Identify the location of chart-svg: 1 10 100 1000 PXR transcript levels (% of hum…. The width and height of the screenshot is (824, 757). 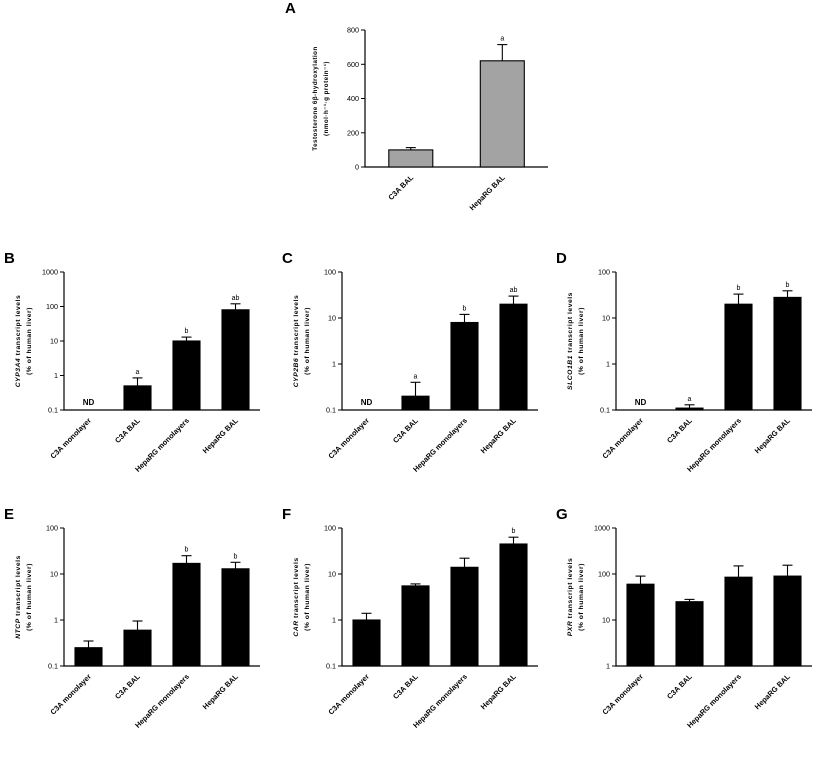
(689, 627).